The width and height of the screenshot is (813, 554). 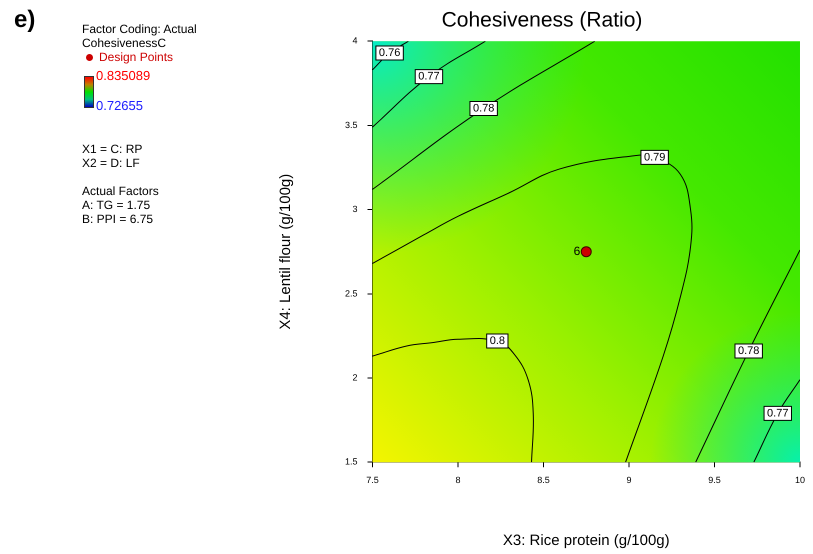 I want to click on text: e), so click(x=25, y=20).